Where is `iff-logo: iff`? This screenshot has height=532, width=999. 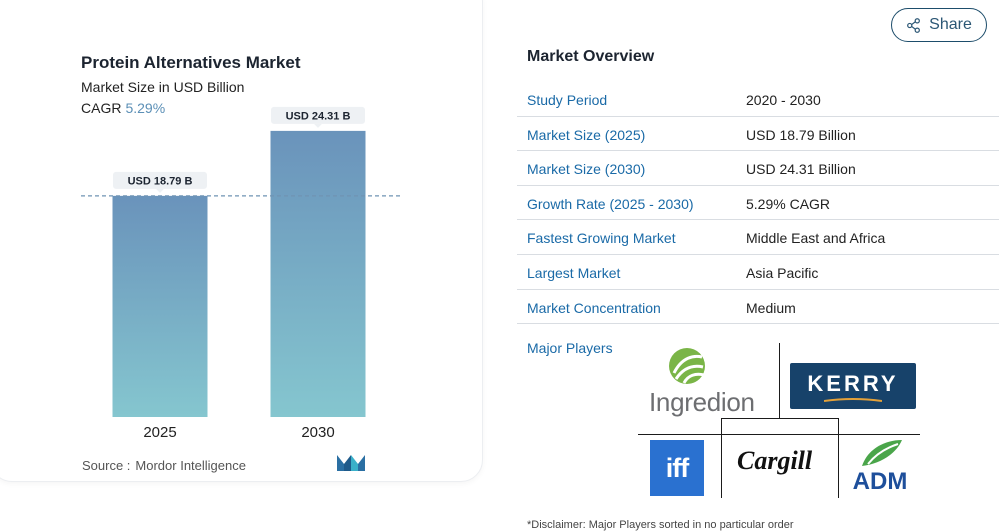 iff-logo: iff is located at coordinates (677, 468).